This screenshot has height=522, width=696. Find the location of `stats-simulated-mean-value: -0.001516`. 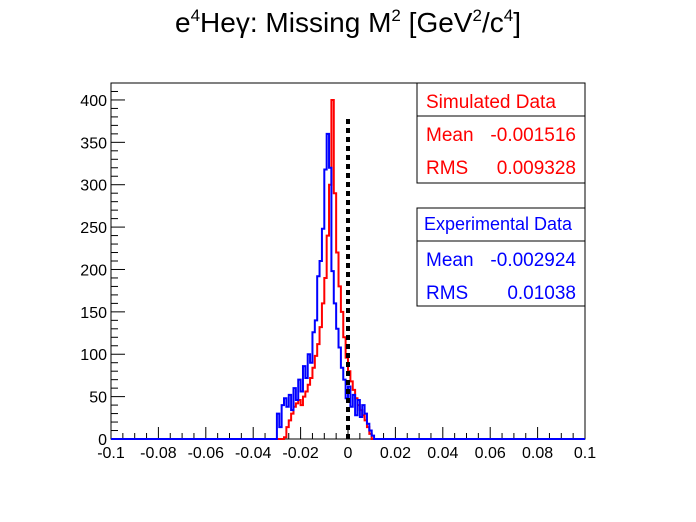

stats-simulated-mean-value: -0.001516 is located at coordinates (533, 135).